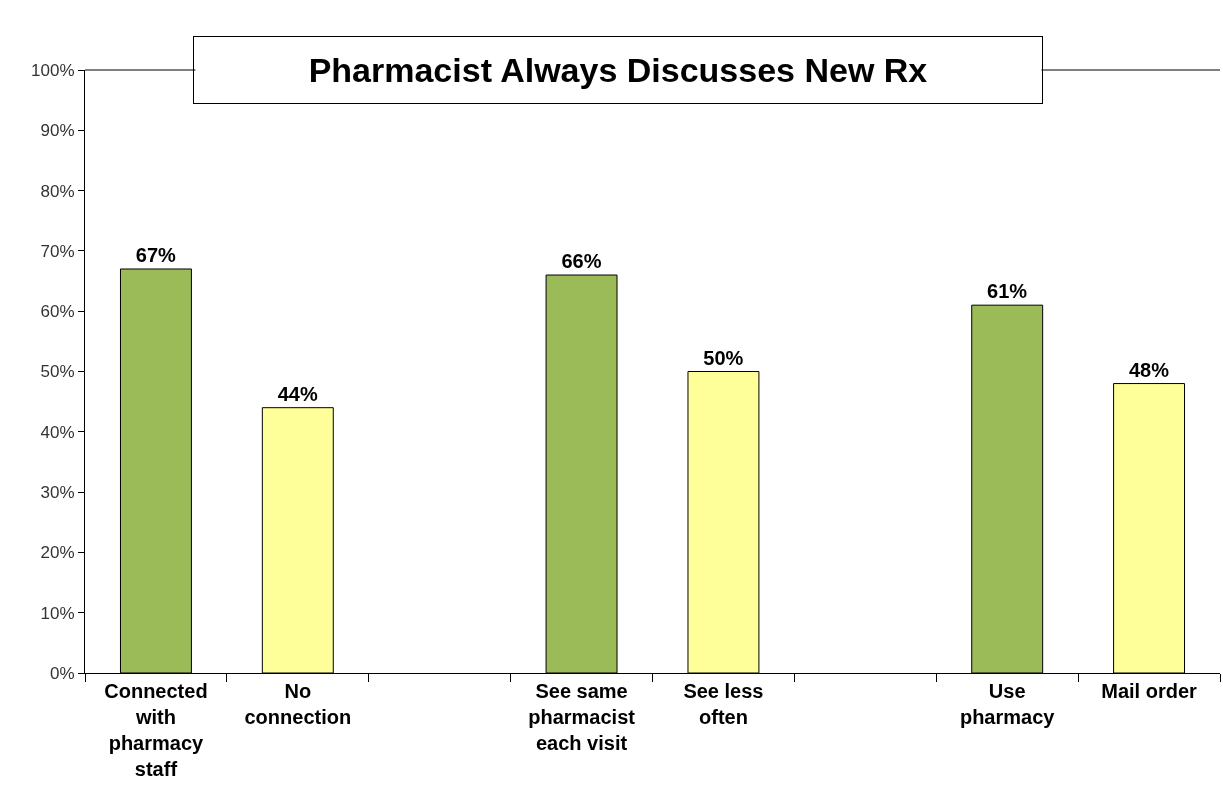 This screenshot has height=807, width=1223. What do you see at coordinates (297, 393) in the screenshot?
I see `data-label: 44%` at bounding box center [297, 393].